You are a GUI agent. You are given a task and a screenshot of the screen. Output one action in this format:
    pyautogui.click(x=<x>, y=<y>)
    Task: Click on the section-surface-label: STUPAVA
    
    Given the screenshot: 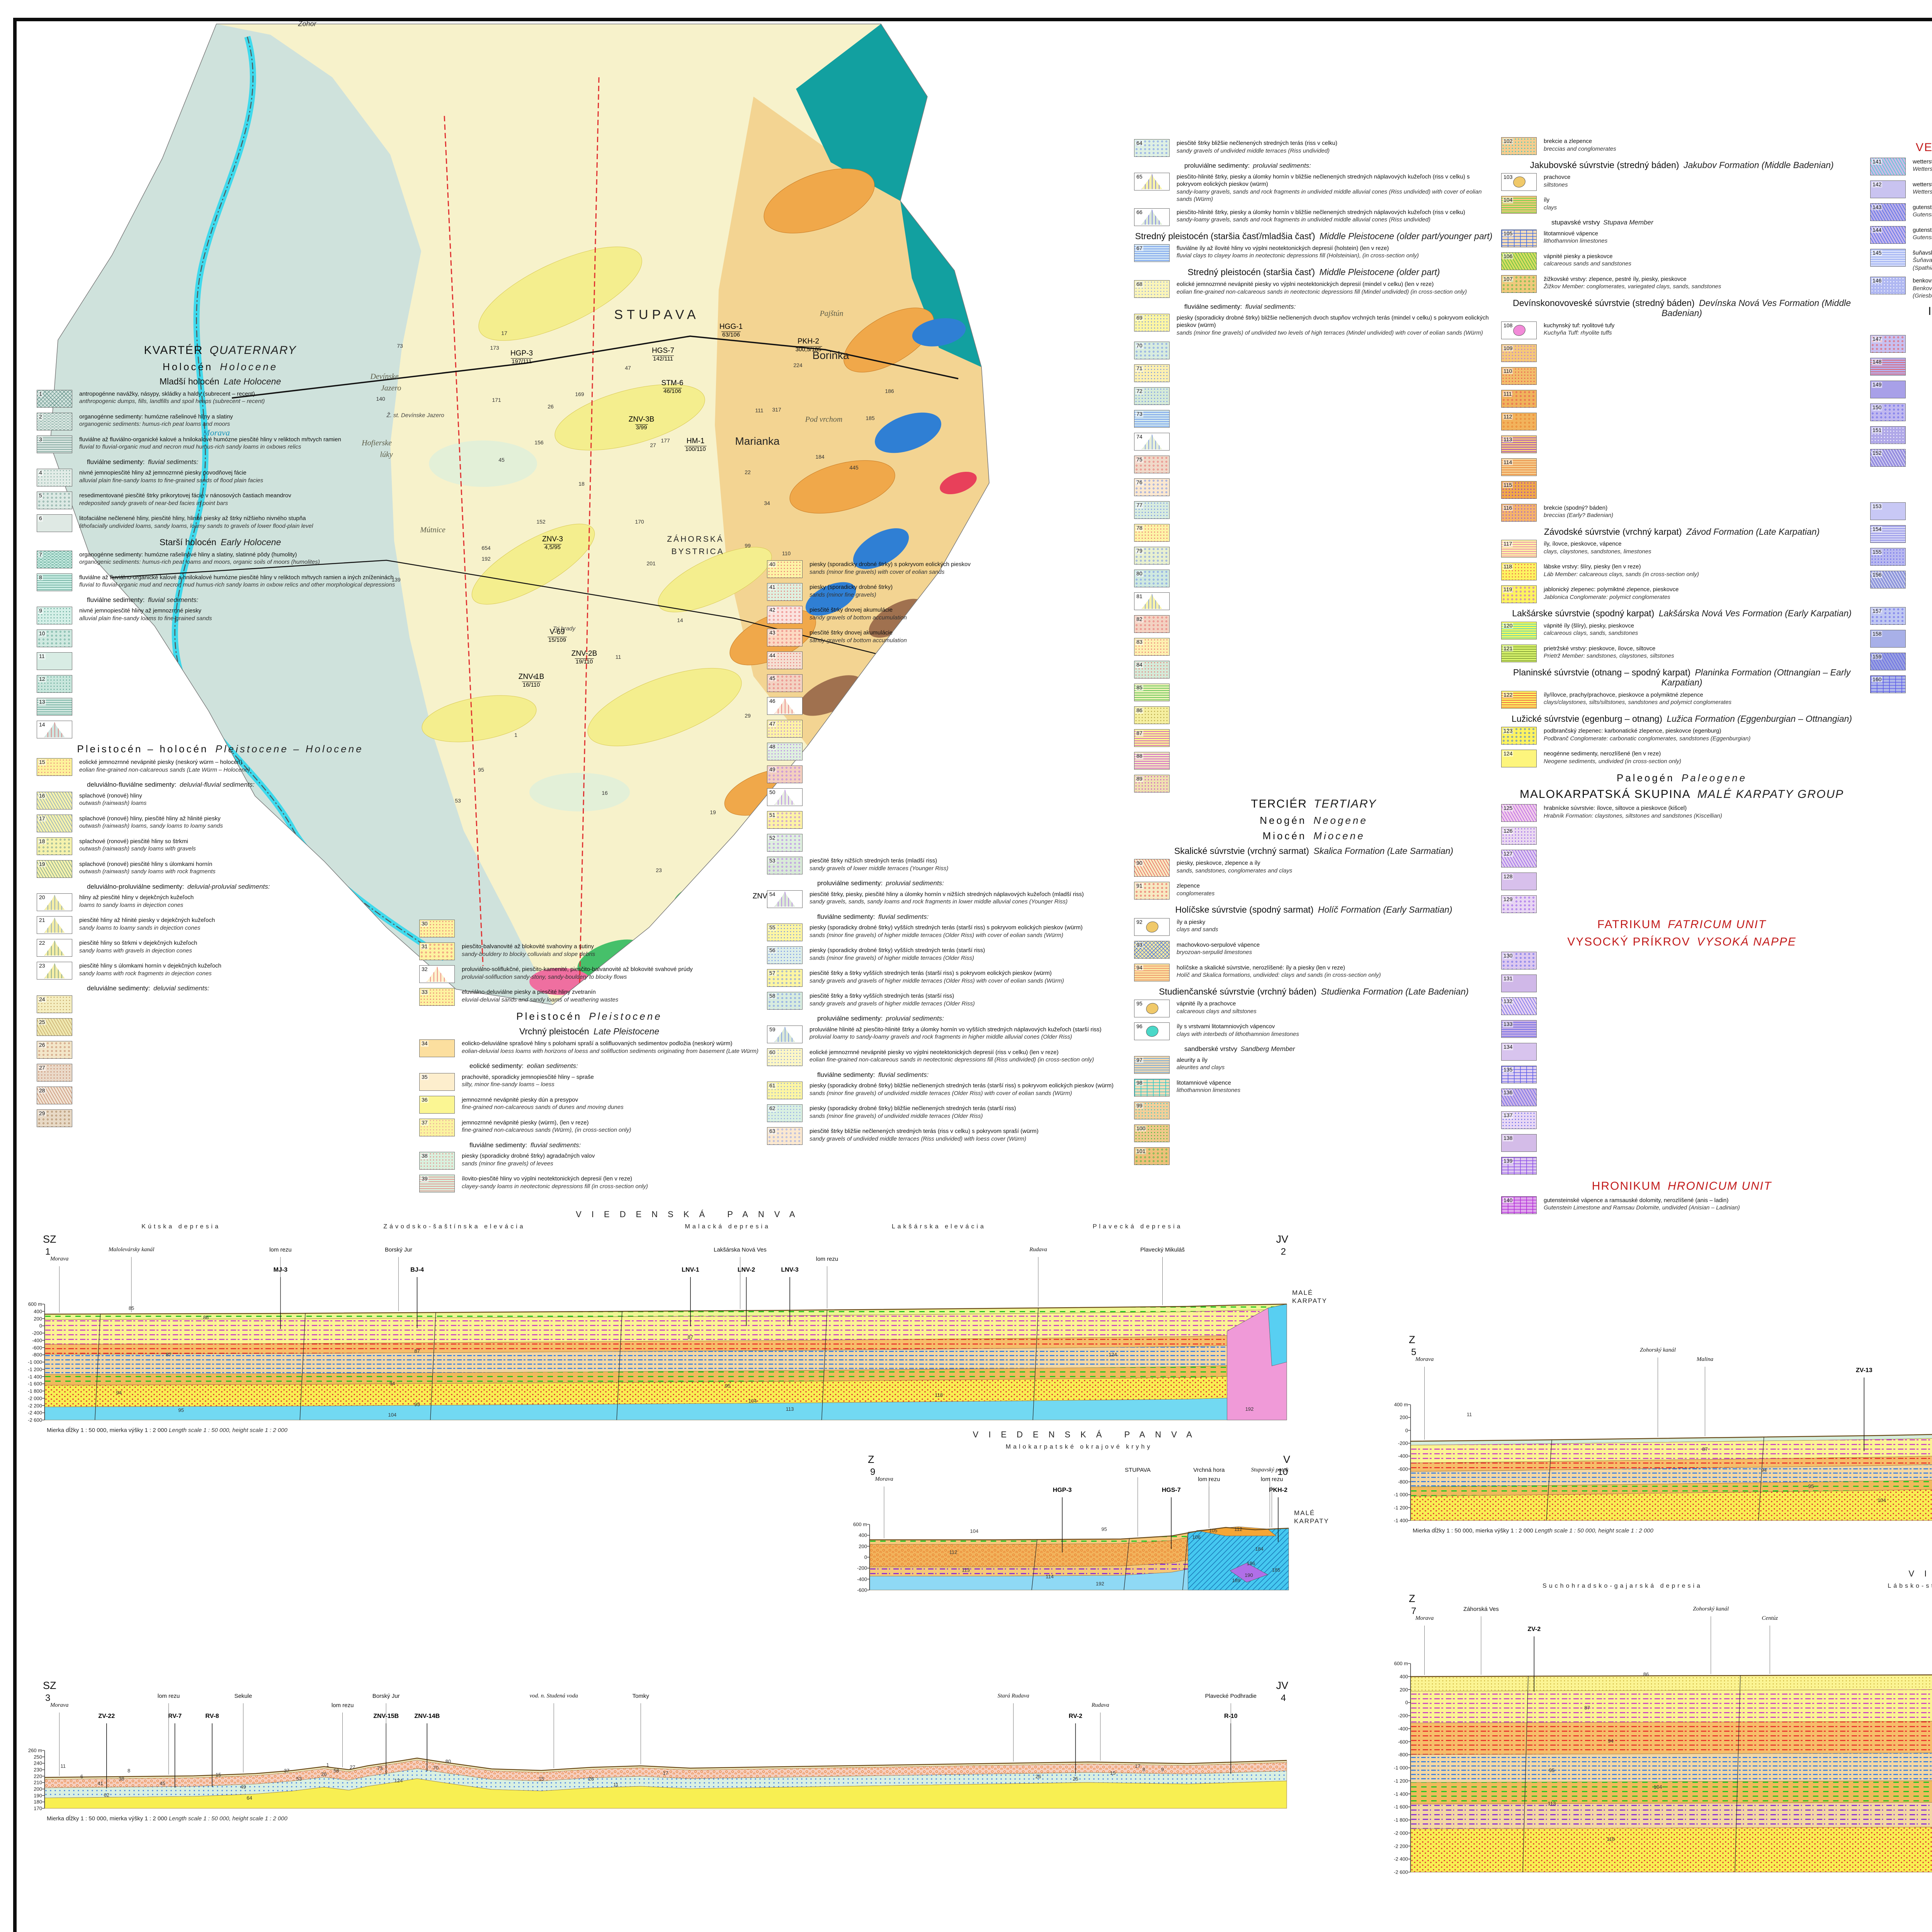 What is the action you would take?
    pyautogui.click(x=1138, y=1470)
    